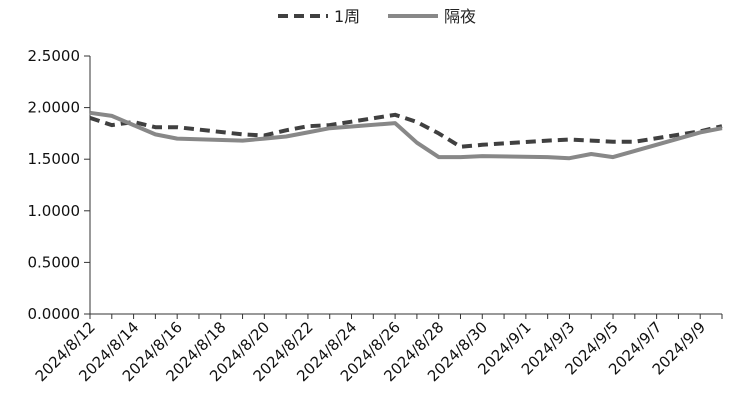  Describe the element at coordinates (59, 185) in the screenshot. I see `y-axis: 0.0000 0.5000 1.0000 1.5000 2.0000 2.5000` at that location.